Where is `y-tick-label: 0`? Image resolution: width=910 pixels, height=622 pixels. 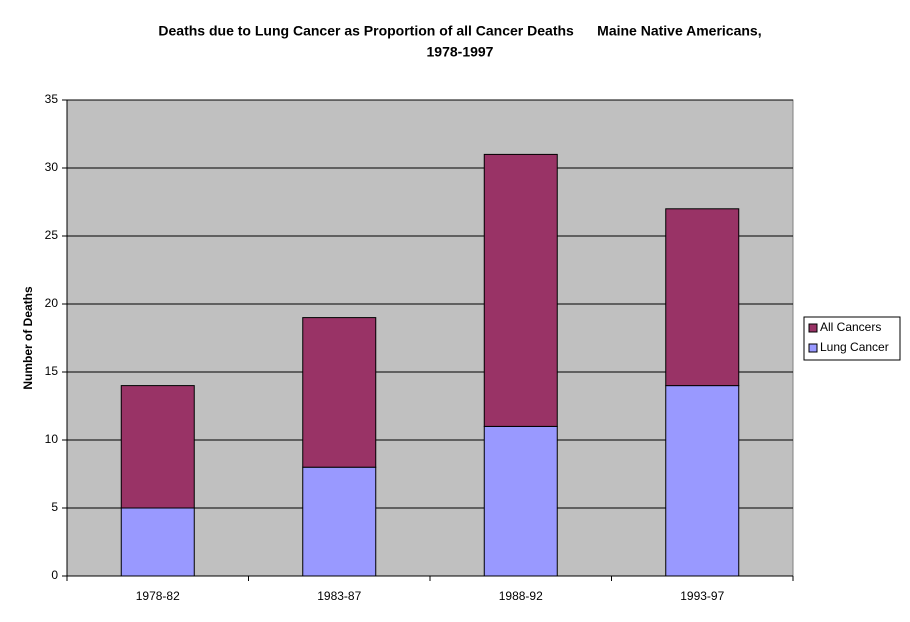 y-tick-label: 0 is located at coordinates (54, 575).